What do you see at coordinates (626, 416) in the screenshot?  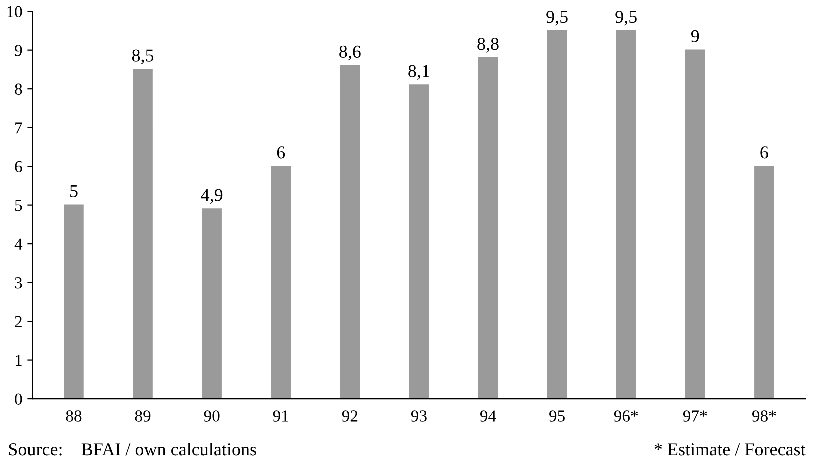 I see `x-tick-label: 96*` at bounding box center [626, 416].